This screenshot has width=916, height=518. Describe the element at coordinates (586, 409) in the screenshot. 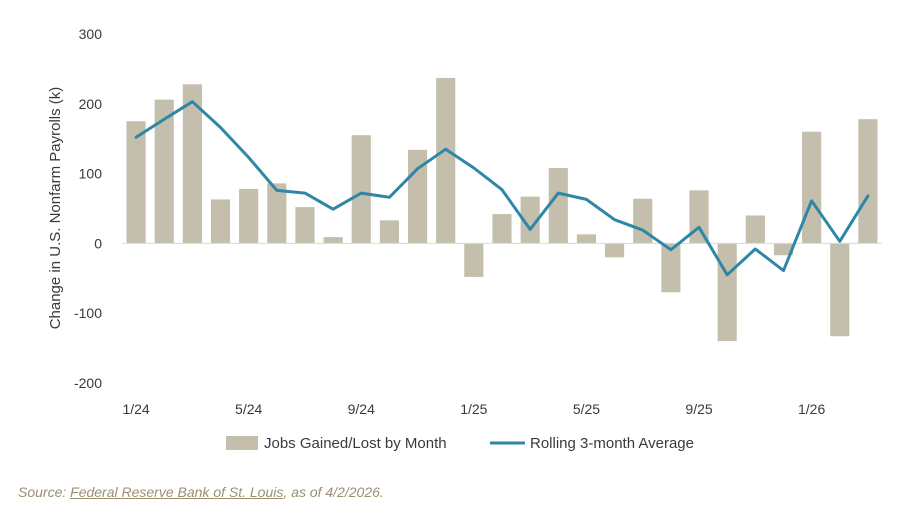

I see `x-tick-label: 5/25` at that location.